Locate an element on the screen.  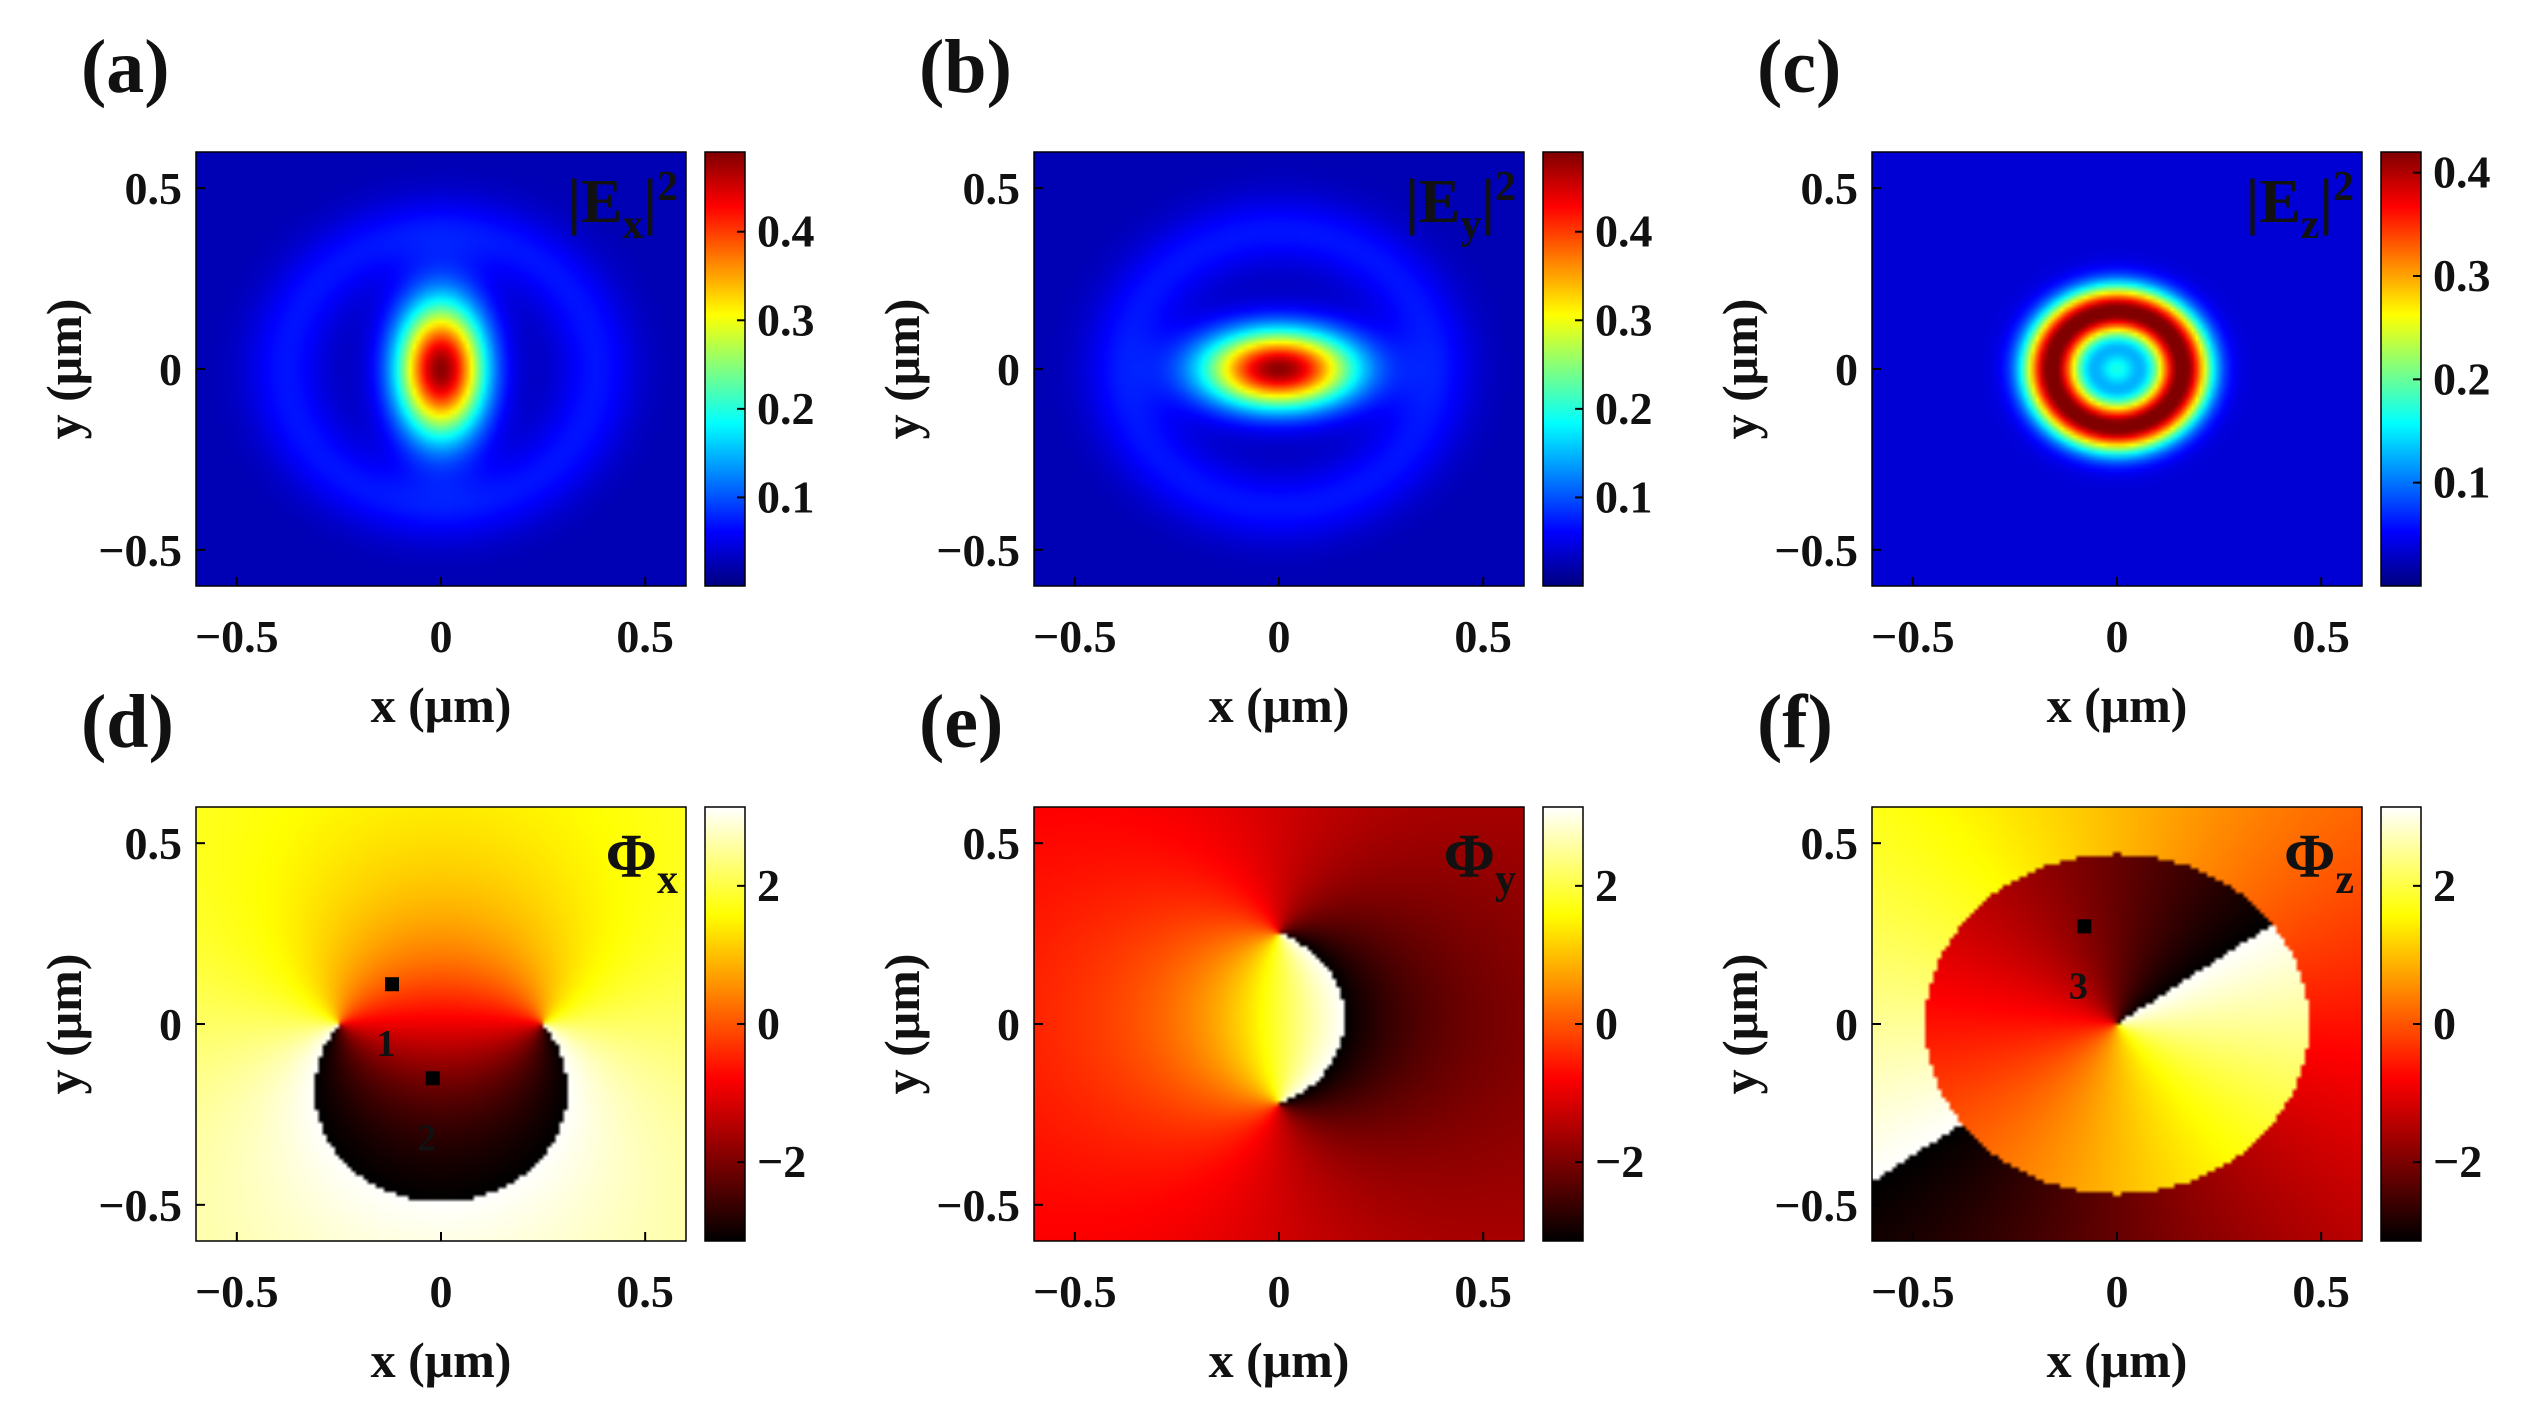
heatmap-c is located at coordinates (2117, 369).